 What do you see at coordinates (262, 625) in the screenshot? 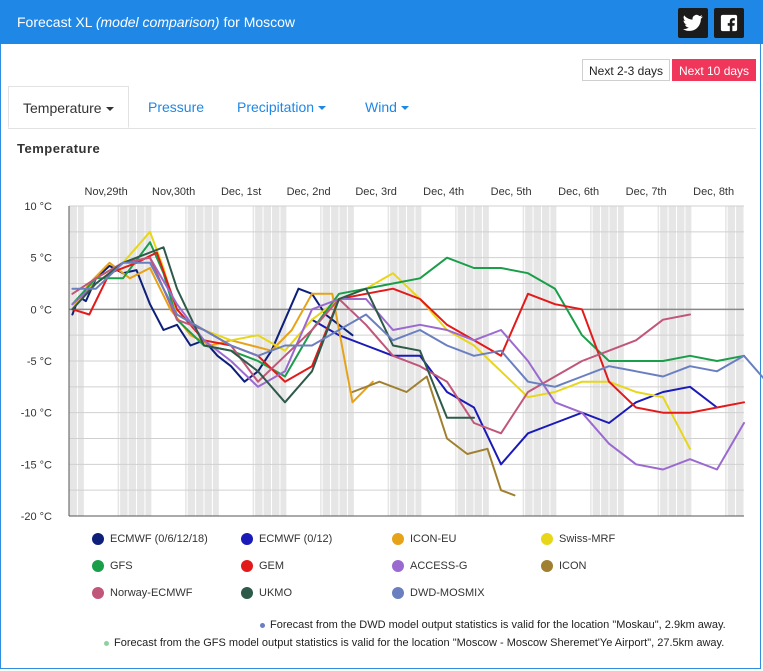
I see `dwd-dot-icon` at bounding box center [262, 625].